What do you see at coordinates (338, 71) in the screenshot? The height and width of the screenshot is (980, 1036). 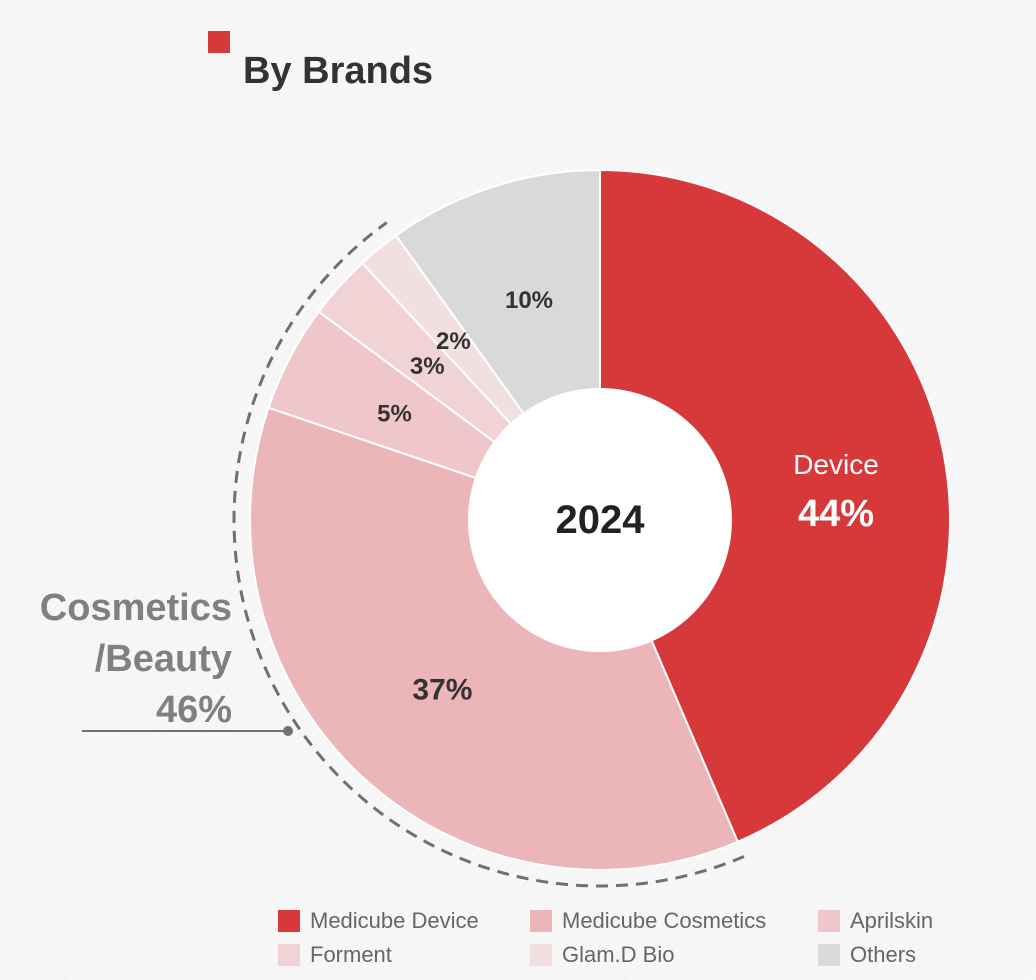 I see `chart-title: By Brands` at bounding box center [338, 71].